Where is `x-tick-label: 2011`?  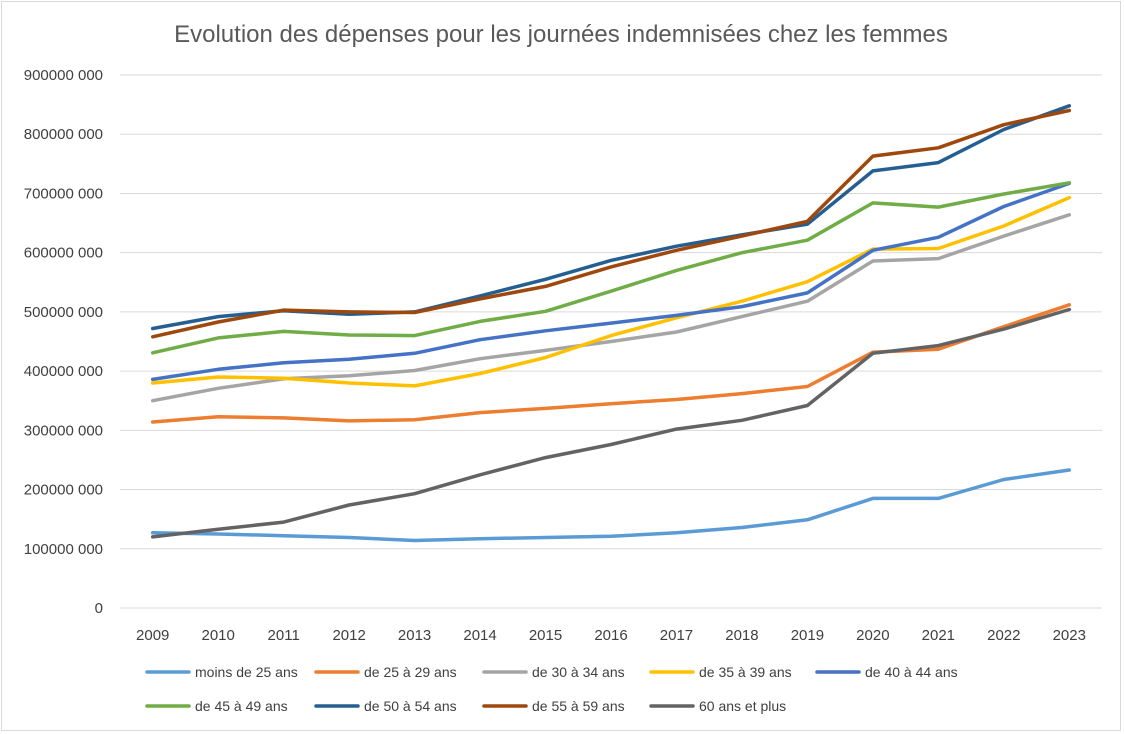 x-tick-label: 2011 is located at coordinates (284, 635).